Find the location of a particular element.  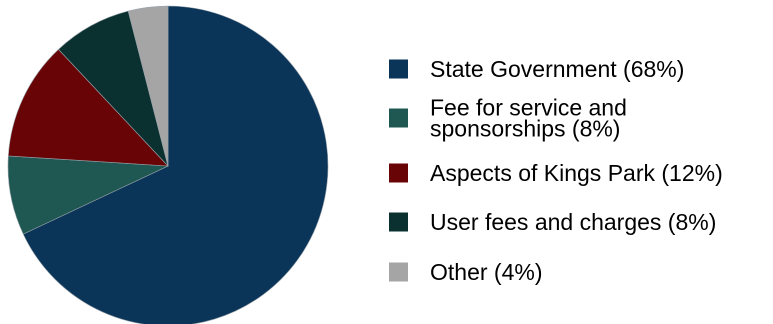

legend-item-3: Aspects of Kings Park (12%) is located at coordinates (556, 173).